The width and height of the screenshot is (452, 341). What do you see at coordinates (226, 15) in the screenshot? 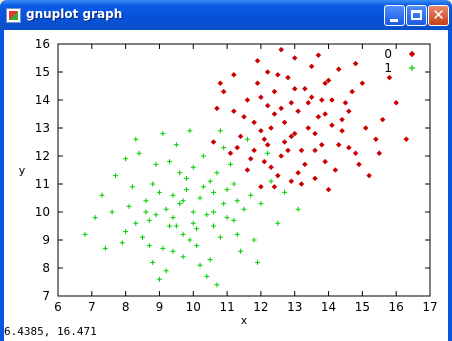
I see `title-bar: gnuplot graph ✕` at bounding box center [226, 15].